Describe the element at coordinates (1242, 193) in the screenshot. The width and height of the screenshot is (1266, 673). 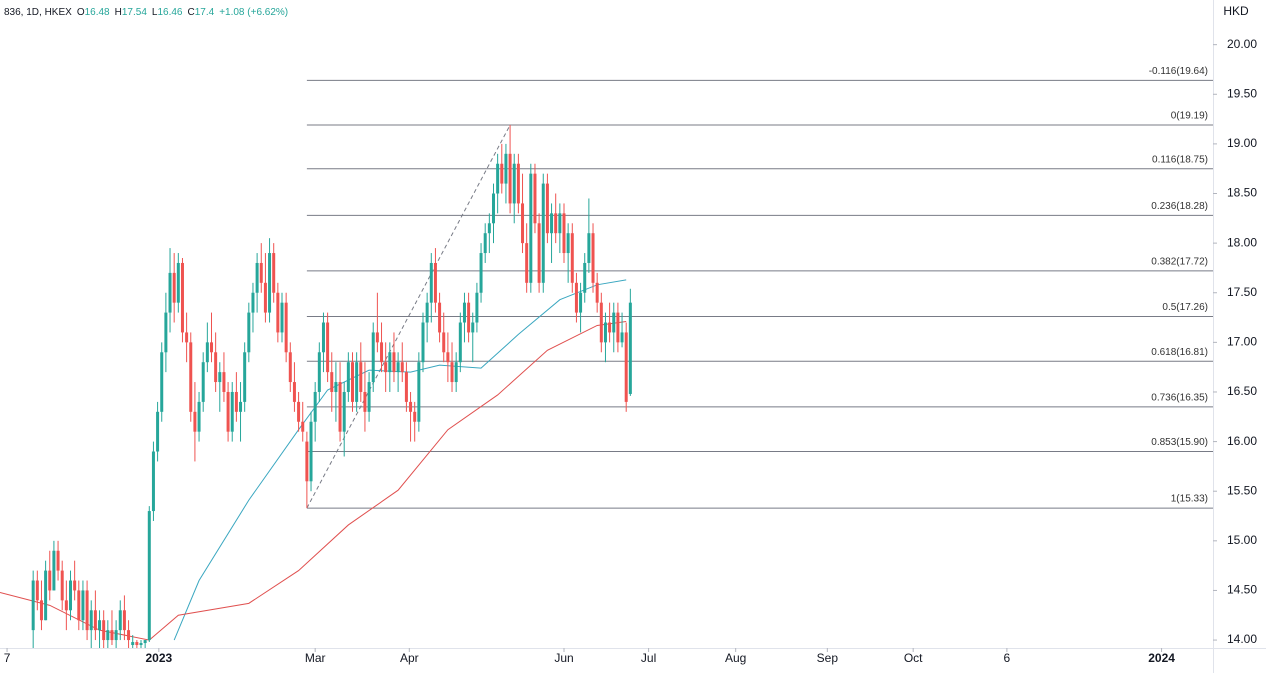
I see `y-tick-label: 18.50` at that location.